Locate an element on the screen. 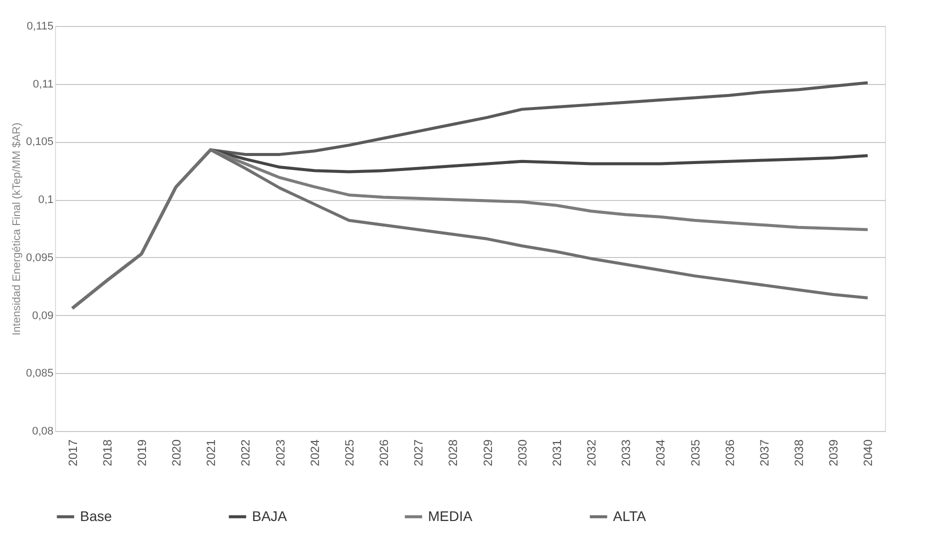  x-tick-label: 2023 is located at coordinates (280, 452).